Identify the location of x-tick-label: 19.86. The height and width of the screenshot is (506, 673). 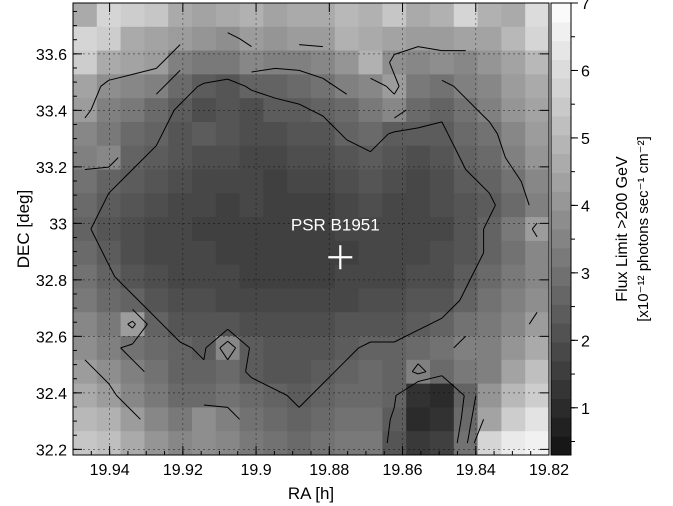
(403, 470).